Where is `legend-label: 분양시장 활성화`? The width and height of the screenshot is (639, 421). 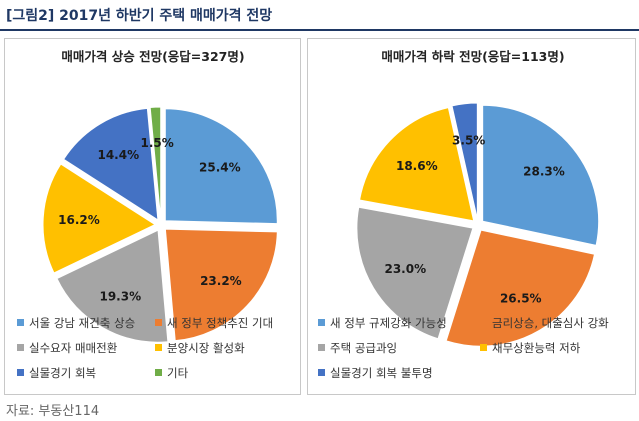
legend-label: 분양시장 활성화 is located at coordinates (206, 348).